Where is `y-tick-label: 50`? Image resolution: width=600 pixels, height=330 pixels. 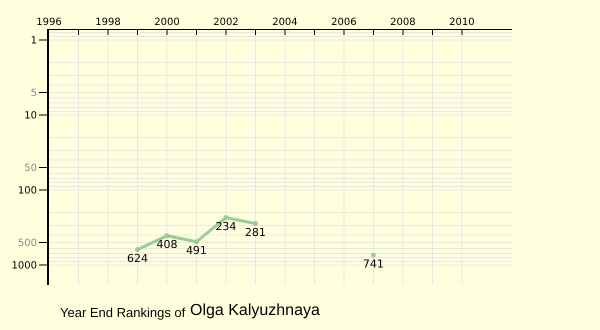 y-tick-label: 50 is located at coordinates (30, 168).